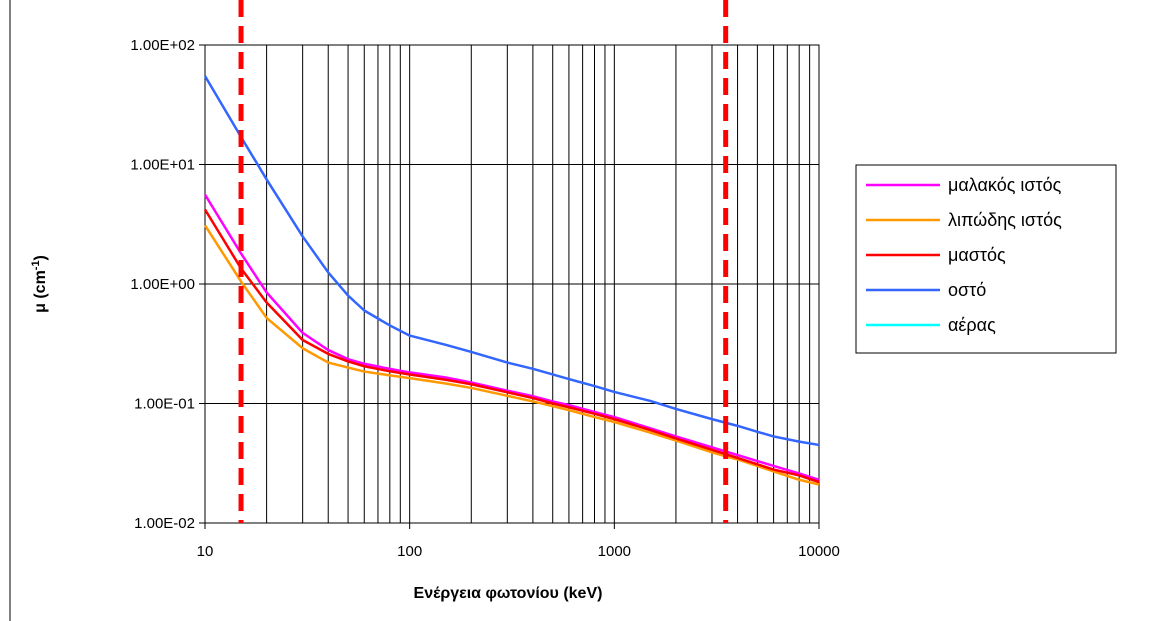 This screenshot has width=1158, height=621. Describe the element at coordinates (1005, 185) in the screenshot. I see `legend-label: μαλακός ιστός` at that location.